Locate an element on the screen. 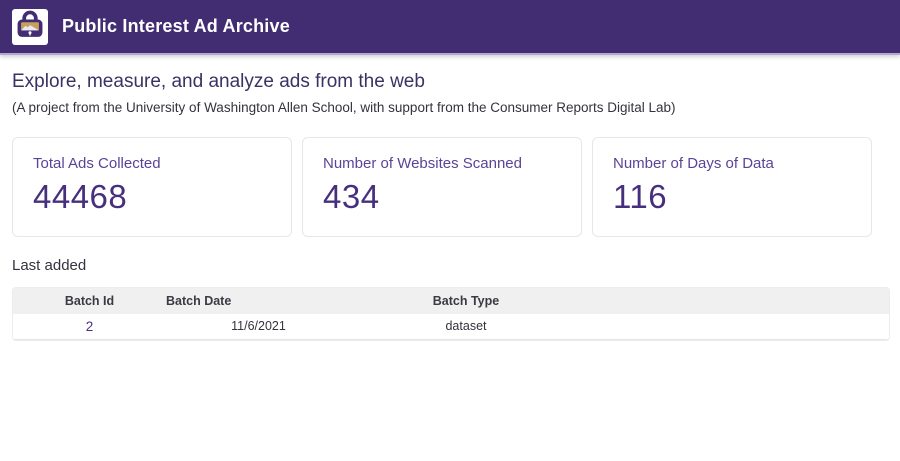 This screenshot has width=900, height=461. stat-card-total-ads: Total Ads Collected 44468 is located at coordinates (152, 187).